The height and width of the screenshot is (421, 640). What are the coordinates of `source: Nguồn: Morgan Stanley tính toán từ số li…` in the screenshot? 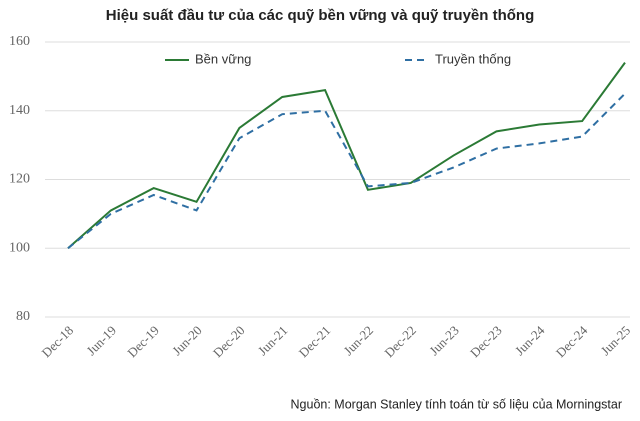 It's located at (456, 404).